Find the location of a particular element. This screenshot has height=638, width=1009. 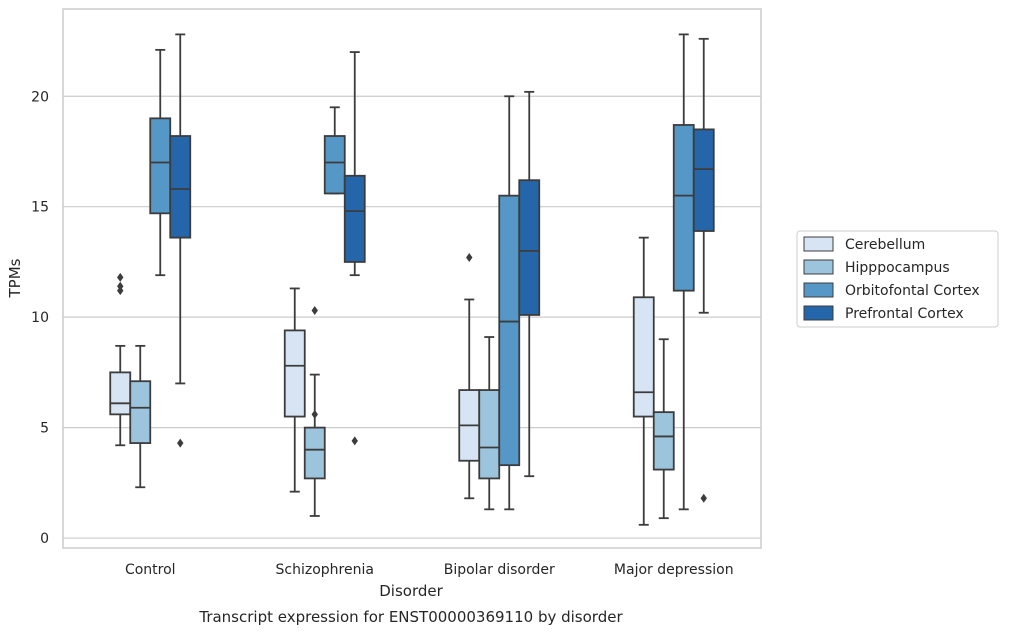

x-tick-label: Schizophrenia is located at coordinates (325, 570).